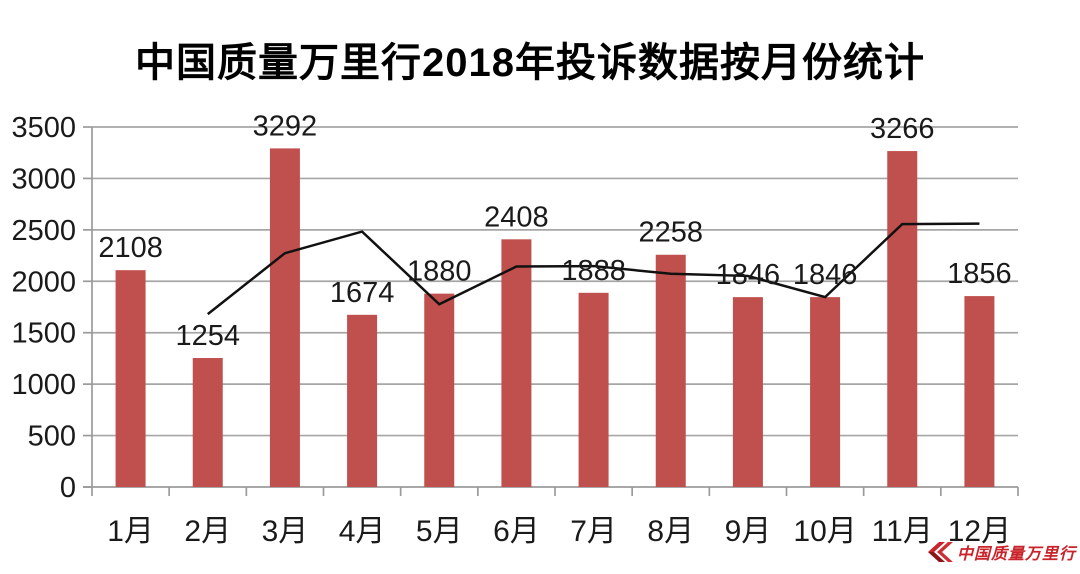 This screenshot has height=574, width=1080. I want to click on y-axis-label: 2500, so click(43, 231).